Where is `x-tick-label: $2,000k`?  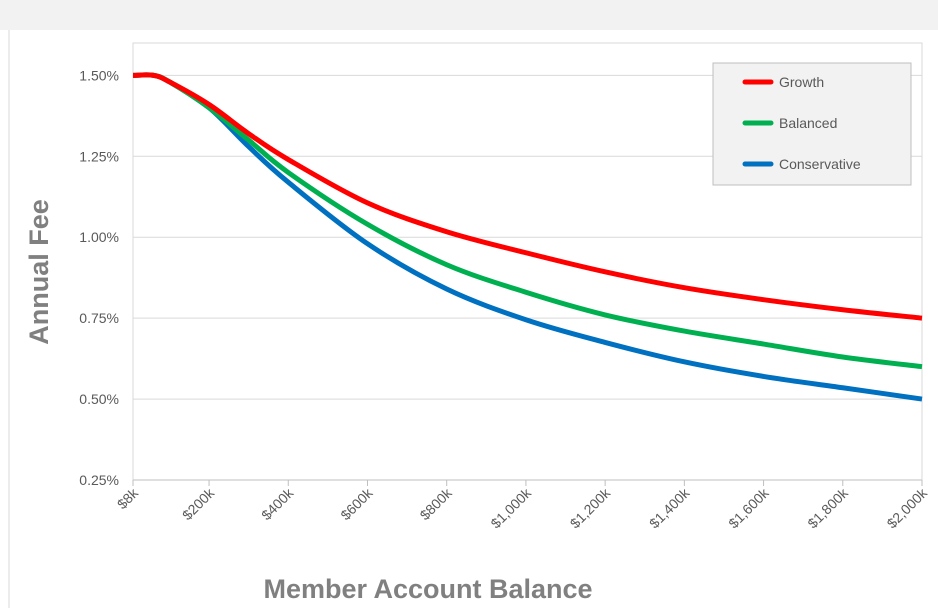 x-tick-label: $2,000k is located at coordinates (907, 507).